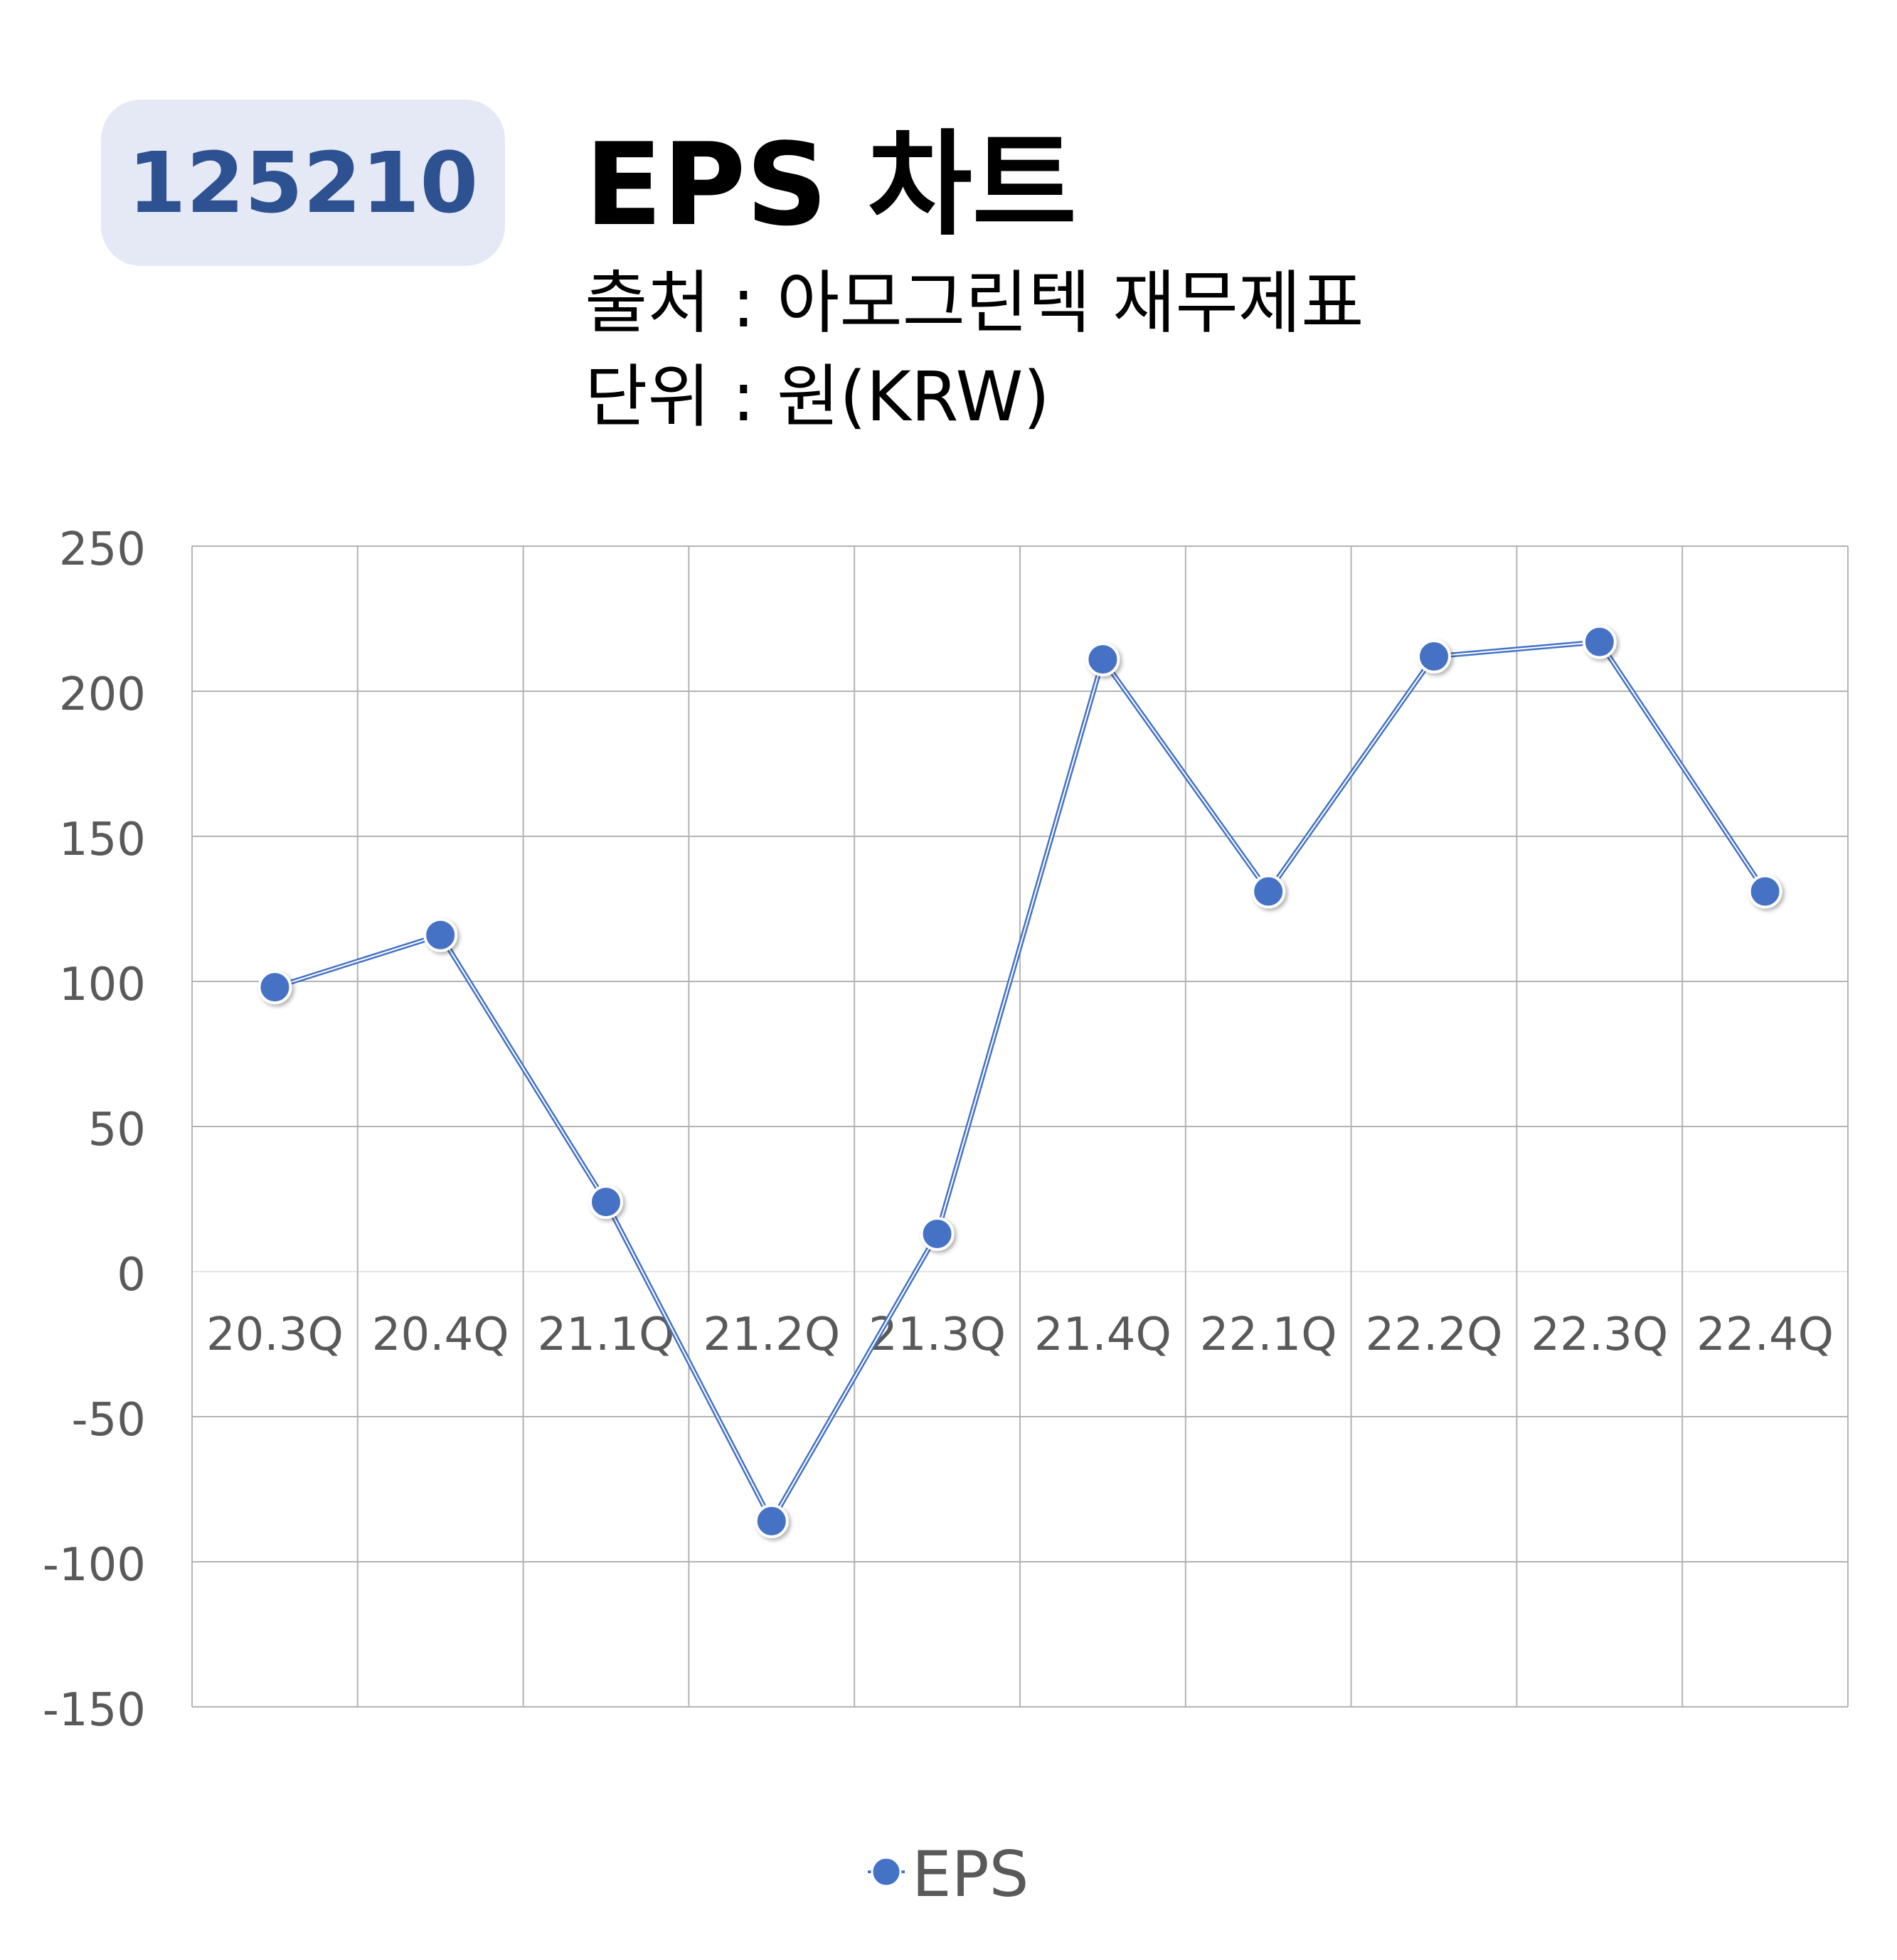  Describe the element at coordinates (1599, 1335) in the screenshot. I see `x-tick-label: 22.3Q` at that location.